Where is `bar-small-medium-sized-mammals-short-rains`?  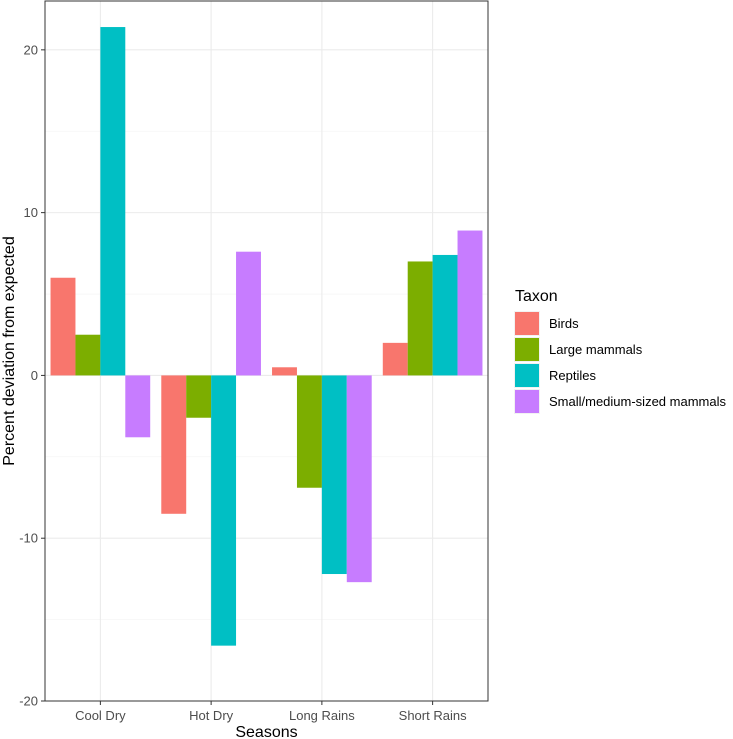 bar-small-medium-sized-mammals-short-rains is located at coordinates (470, 303).